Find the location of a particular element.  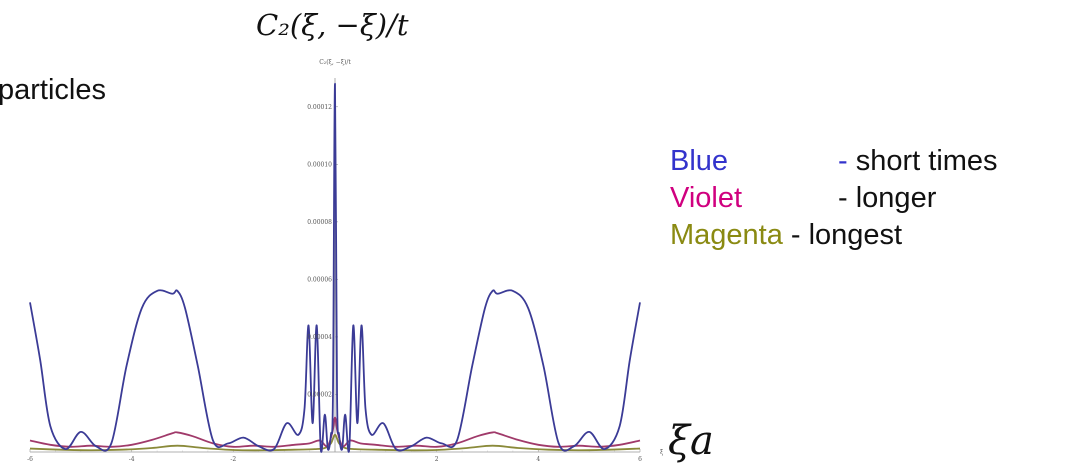

legend-name: Blue is located at coordinates (699, 161).